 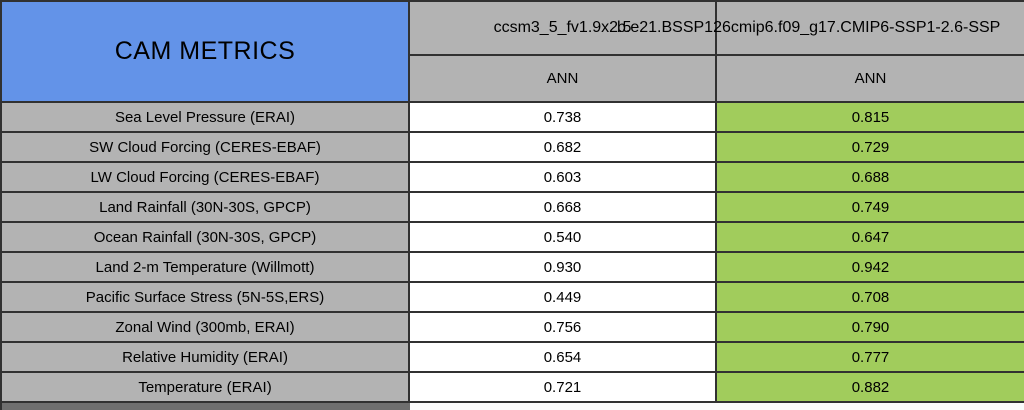 What do you see at coordinates (206, 268) in the screenshot?
I see `metric-label-cell: Land 2-m Temperature (Willmott)` at bounding box center [206, 268].